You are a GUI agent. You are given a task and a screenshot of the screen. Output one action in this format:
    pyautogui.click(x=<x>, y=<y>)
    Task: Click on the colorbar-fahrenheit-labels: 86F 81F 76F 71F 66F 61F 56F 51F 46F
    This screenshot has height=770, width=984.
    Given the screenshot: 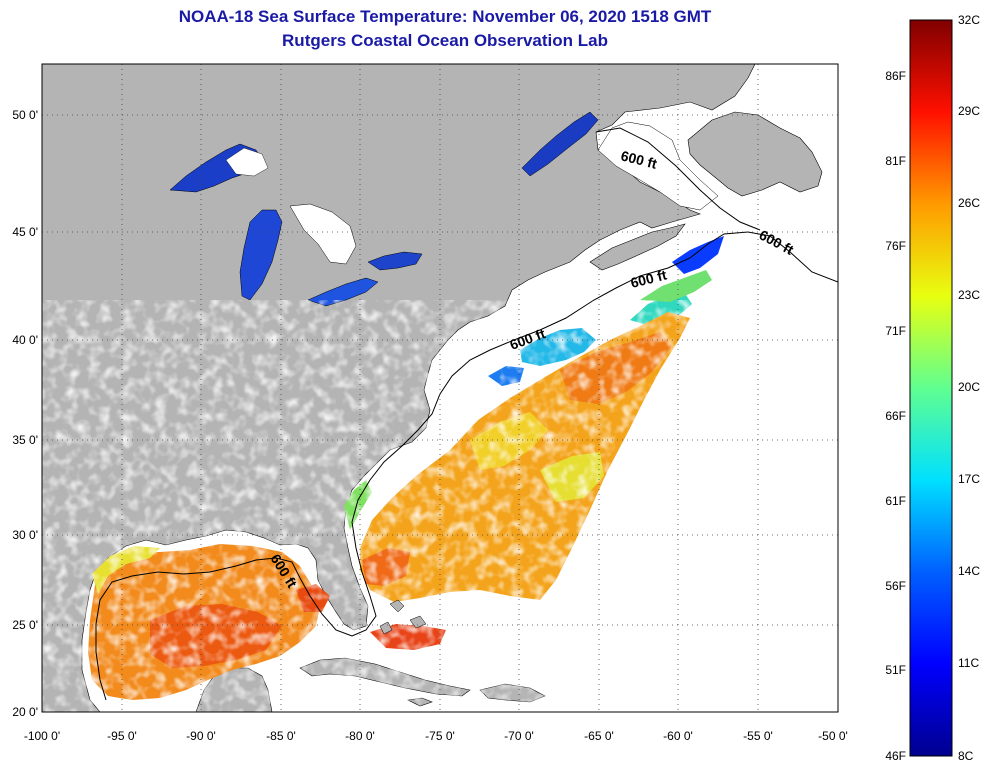 What is the action you would take?
    pyautogui.click(x=895, y=416)
    